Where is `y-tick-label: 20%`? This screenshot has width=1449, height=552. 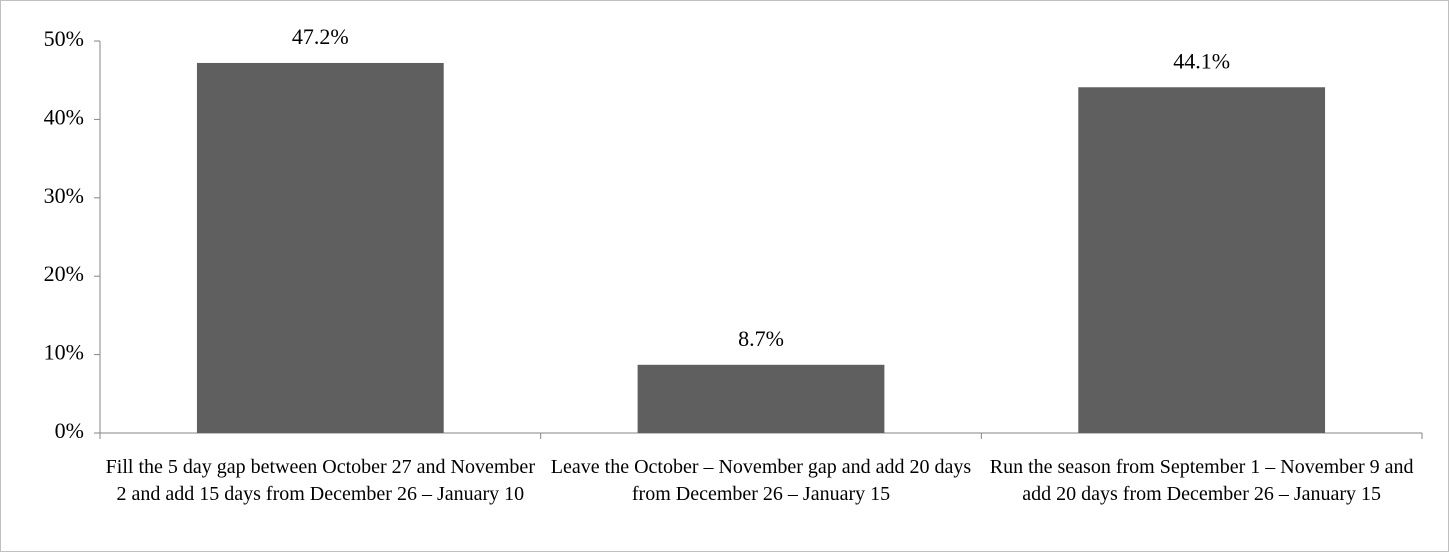
y-tick-label: 20% is located at coordinates (64, 273).